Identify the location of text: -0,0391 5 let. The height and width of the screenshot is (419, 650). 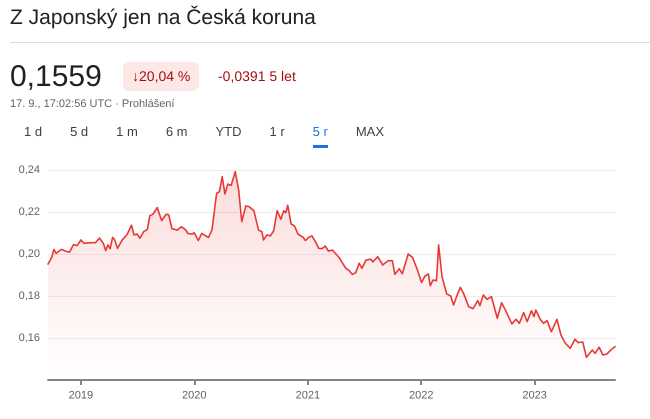
(257, 76).